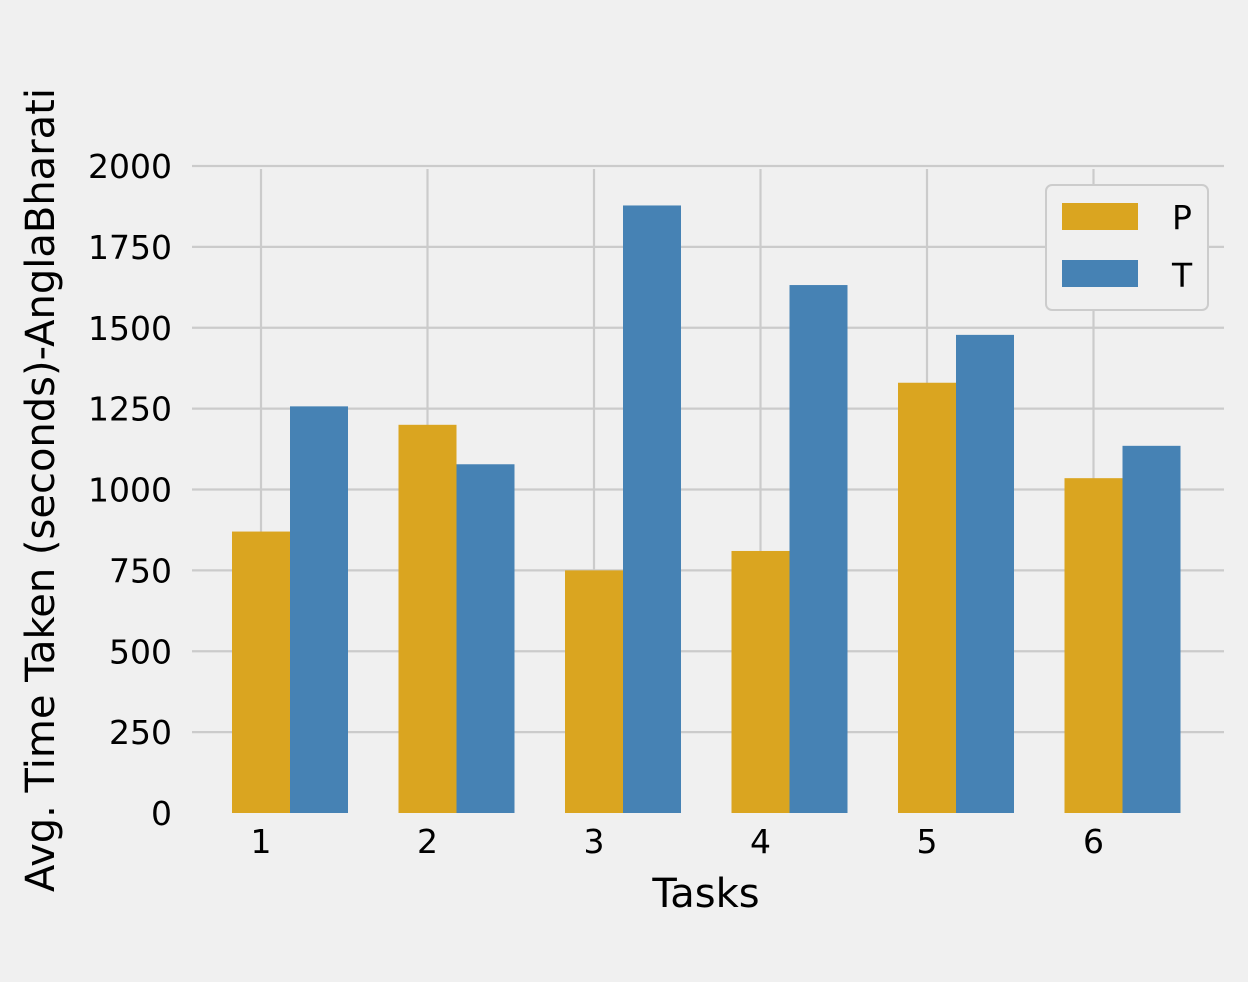 The width and height of the screenshot is (1248, 982). What do you see at coordinates (130, 328) in the screenshot?
I see `y-tick-label: 1500` at bounding box center [130, 328].